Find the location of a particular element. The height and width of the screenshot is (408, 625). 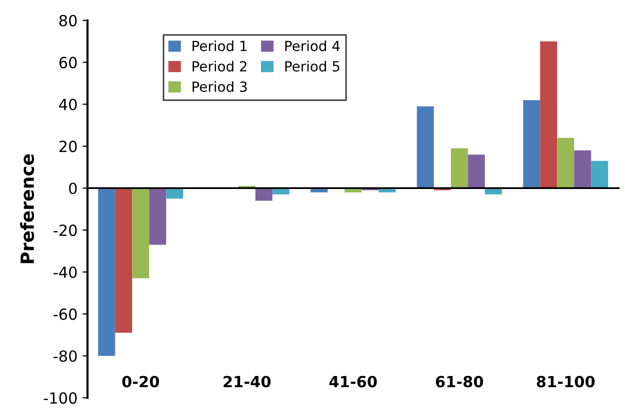

y-tick-label: 0 is located at coordinates (73, 188).